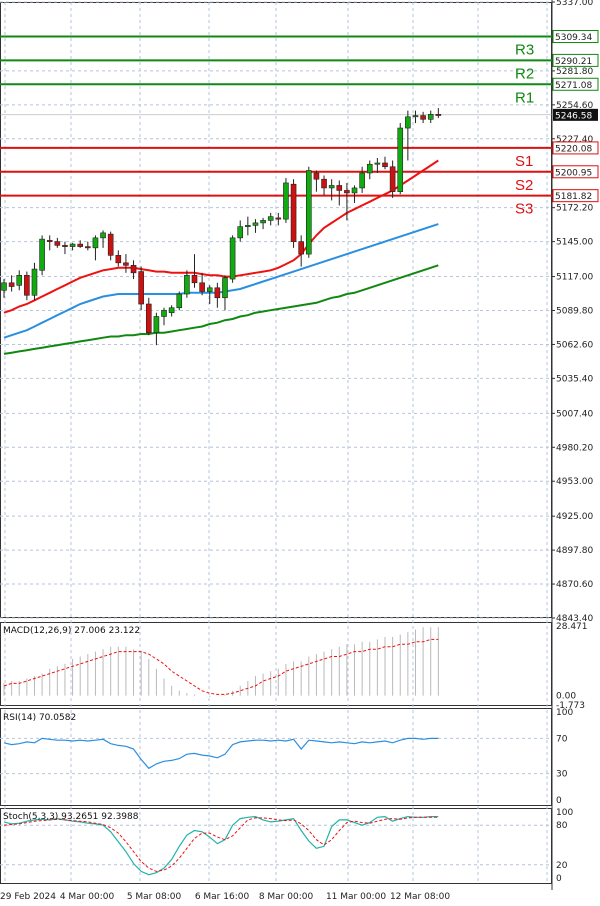 This screenshot has height=906, width=600. Describe the element at coordinates (562, 775) in the screenshot. I see `rsi-y-tick-label: 30` at that location.